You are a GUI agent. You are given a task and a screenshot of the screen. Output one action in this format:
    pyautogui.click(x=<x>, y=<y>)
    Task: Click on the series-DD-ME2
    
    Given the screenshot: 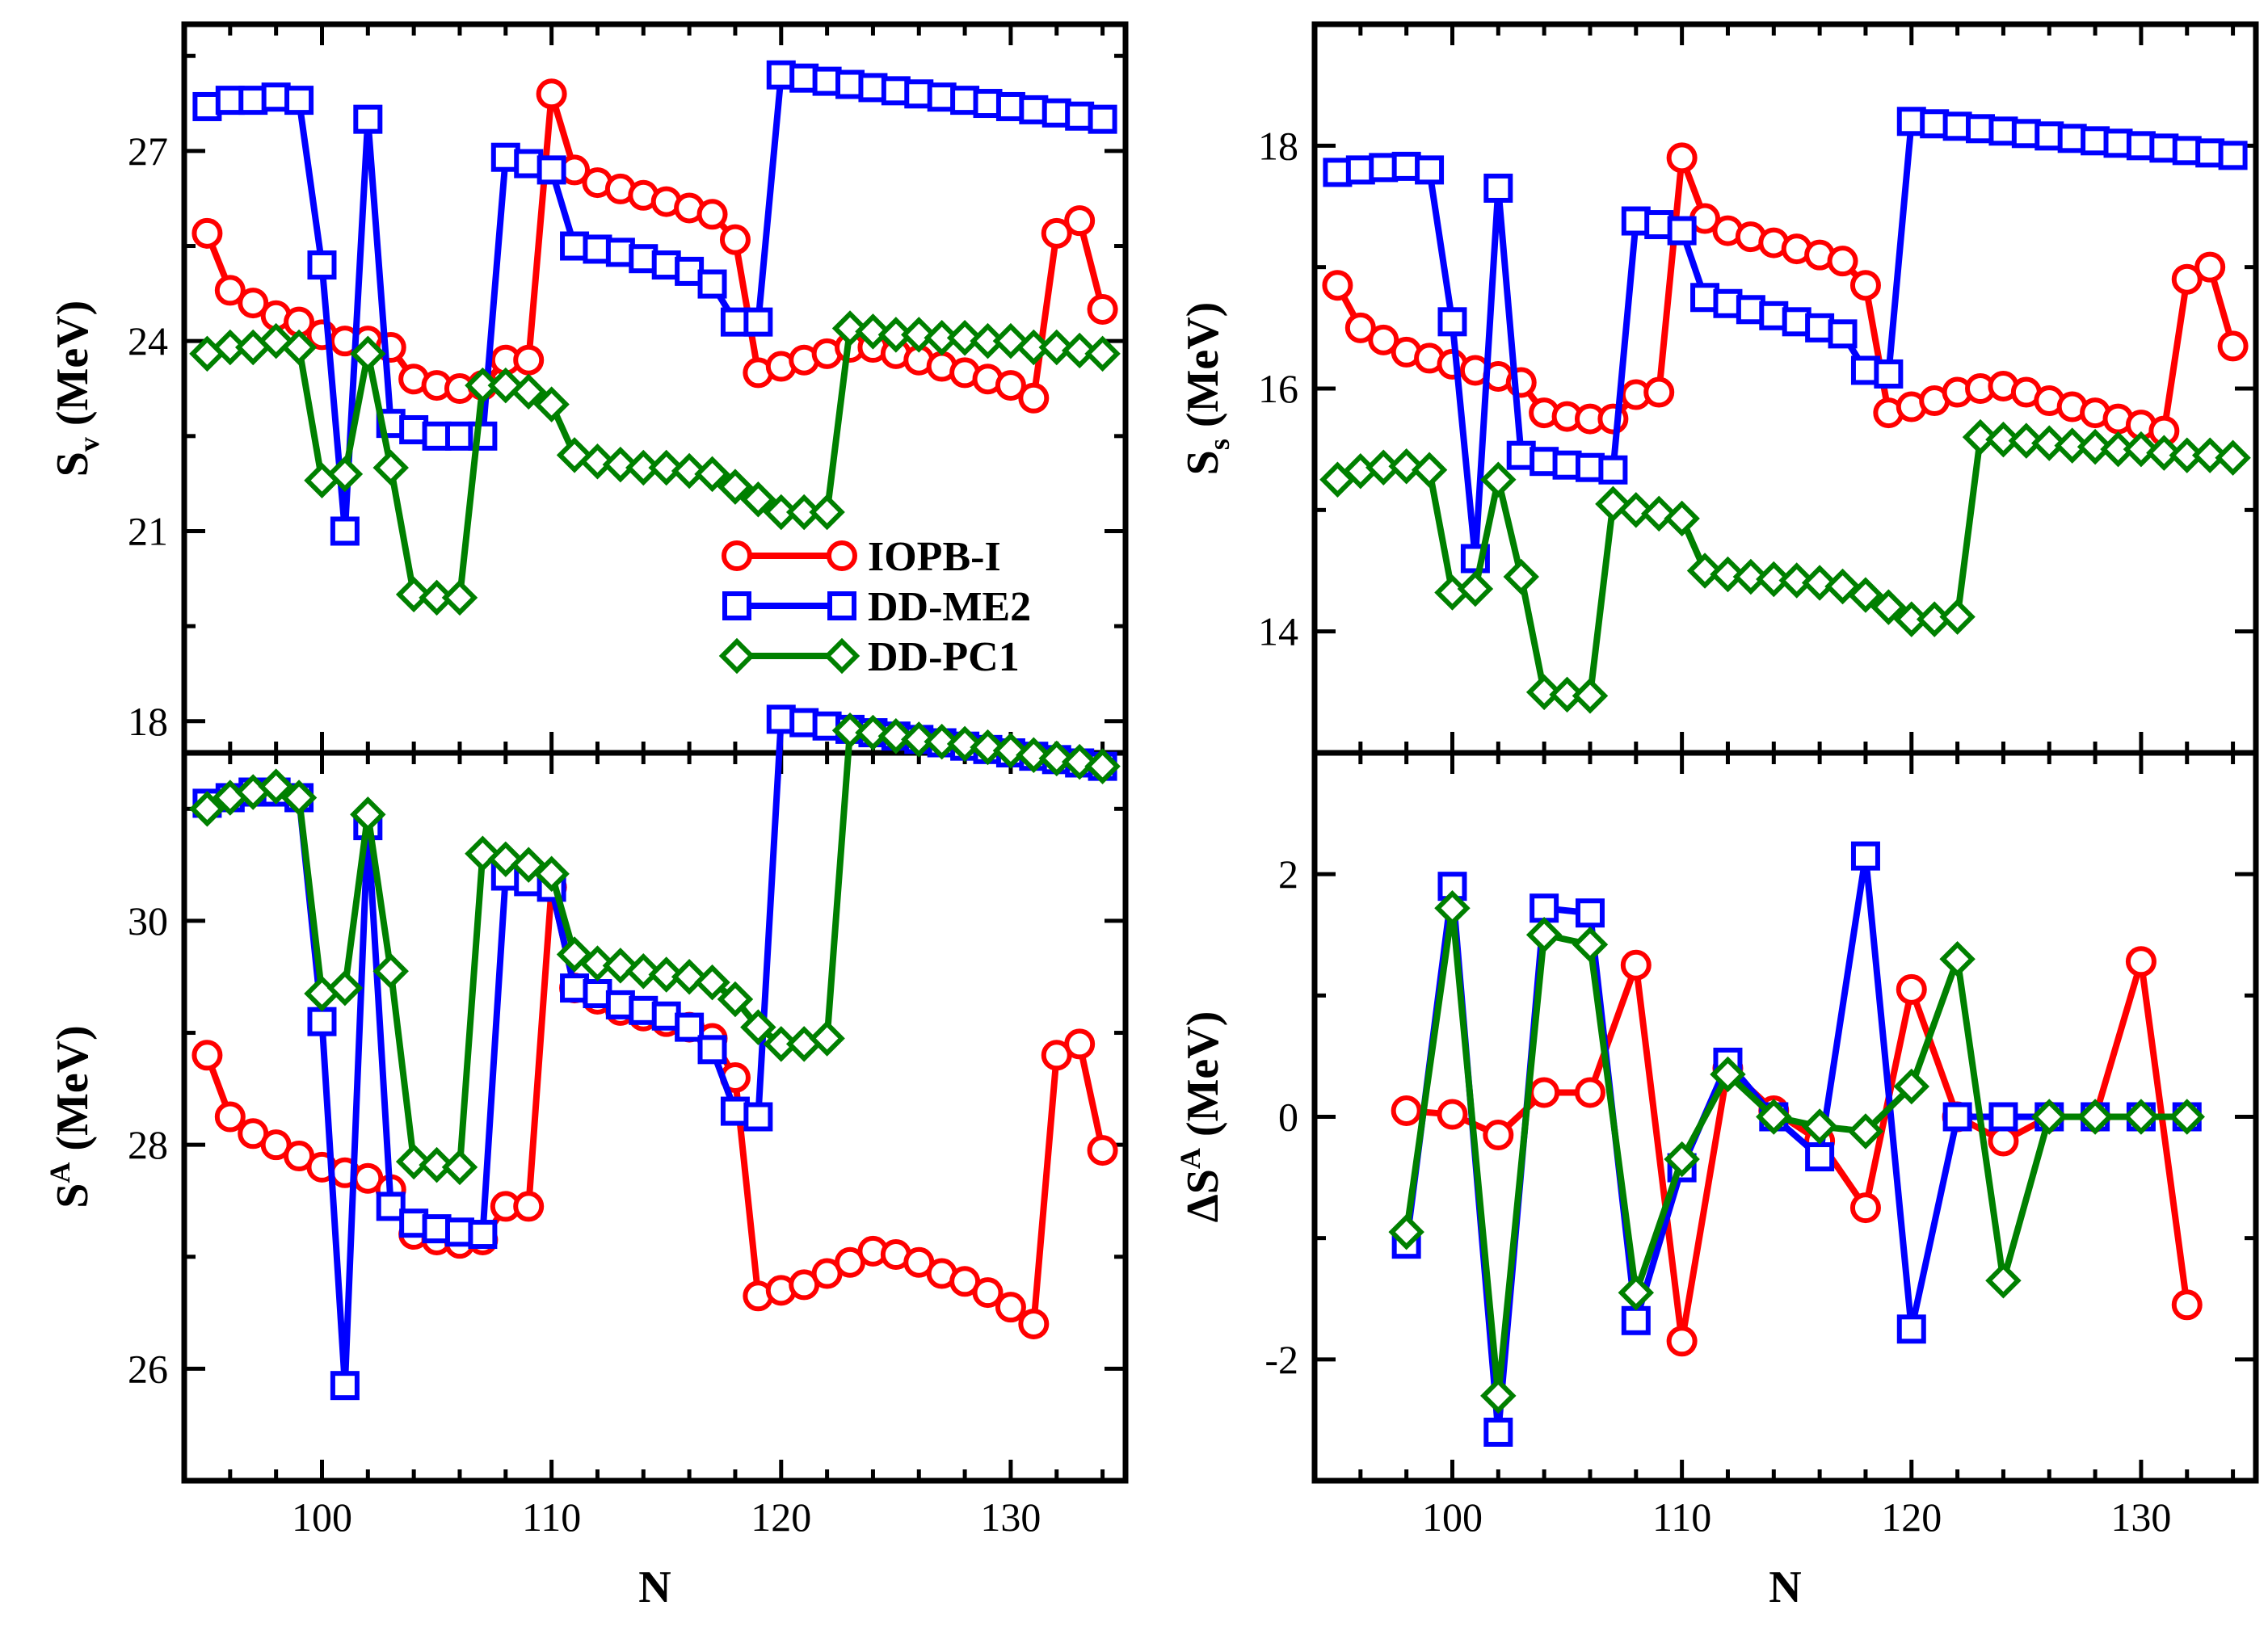 What is the action you would take?
    pyautogui.click(x=654, y=303)
    